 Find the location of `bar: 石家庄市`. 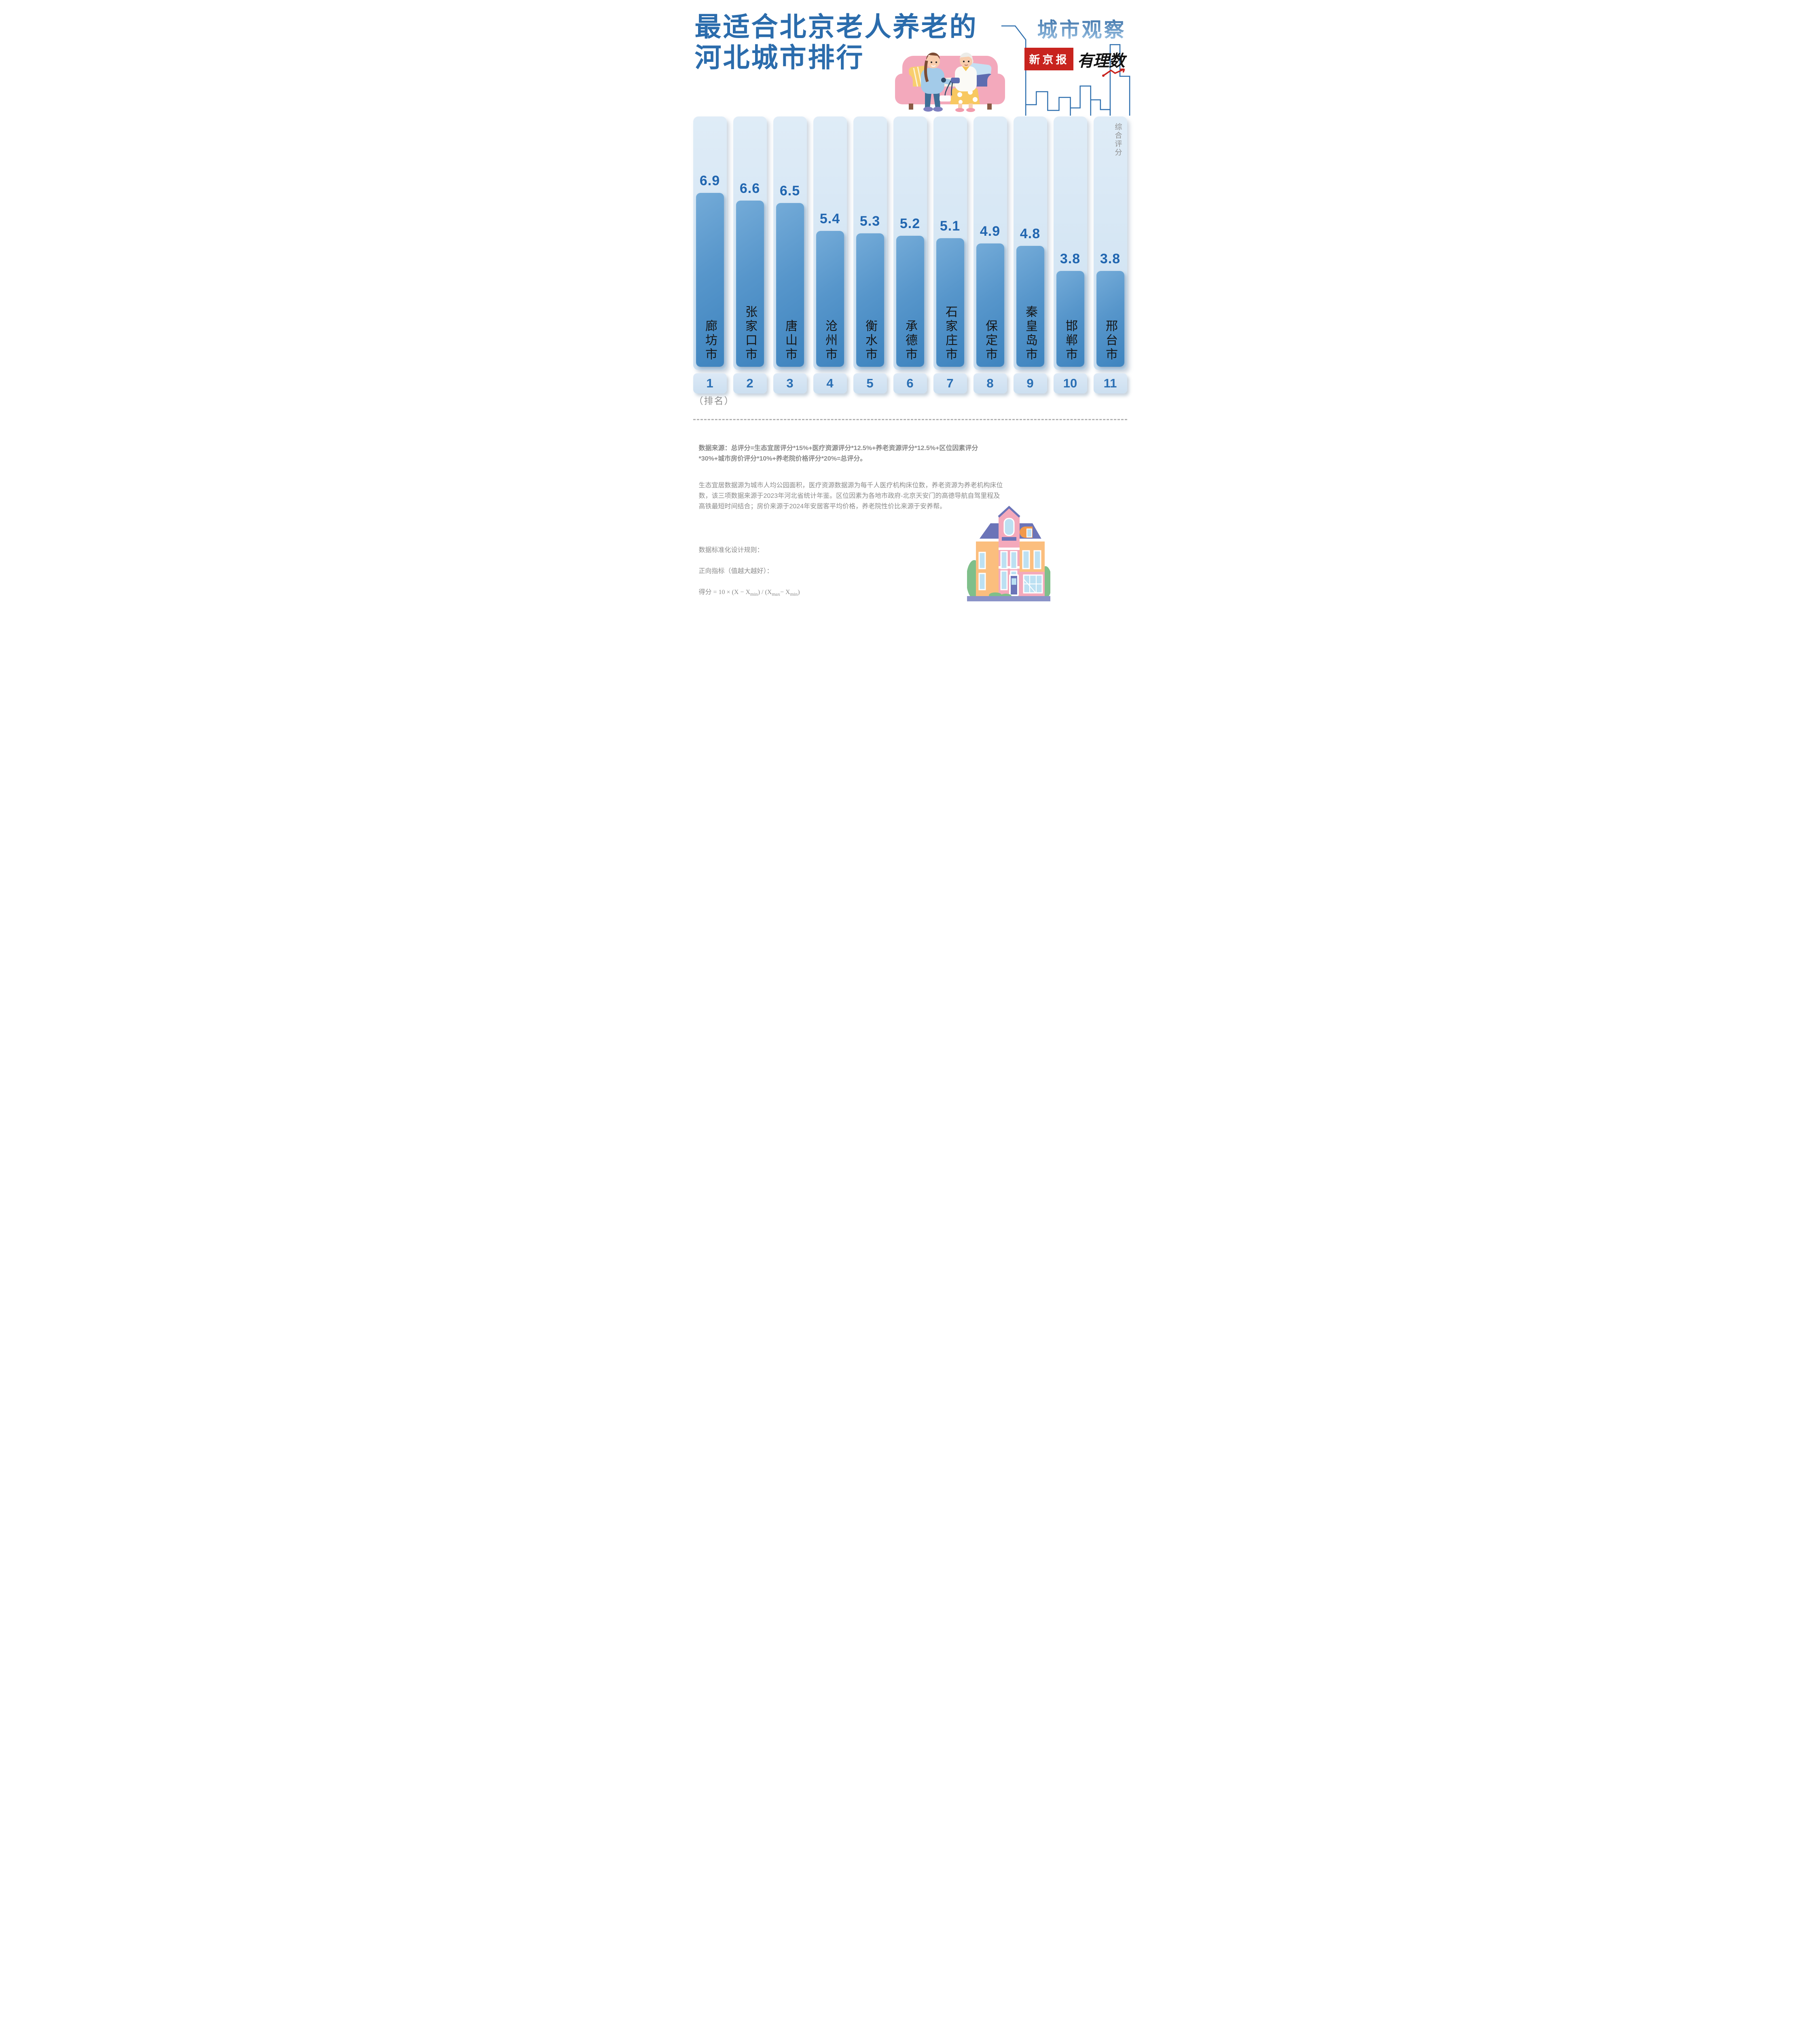

bar: 石家庄市 is located at coordinates (950, 302).